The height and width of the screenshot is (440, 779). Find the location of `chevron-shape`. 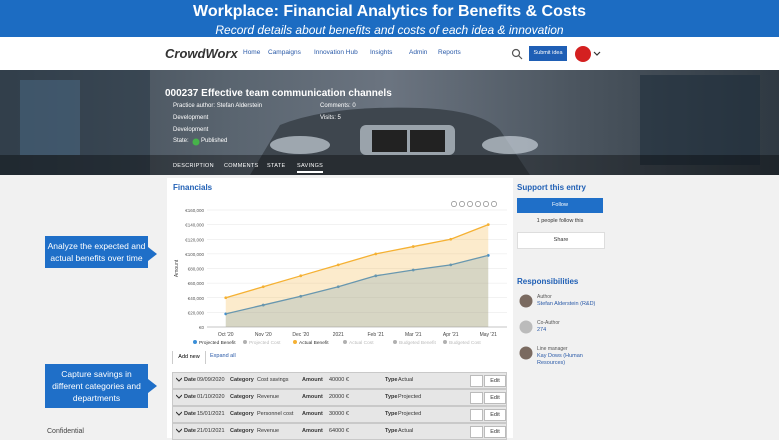

chevron-shape is located at coordinates (179, 430).